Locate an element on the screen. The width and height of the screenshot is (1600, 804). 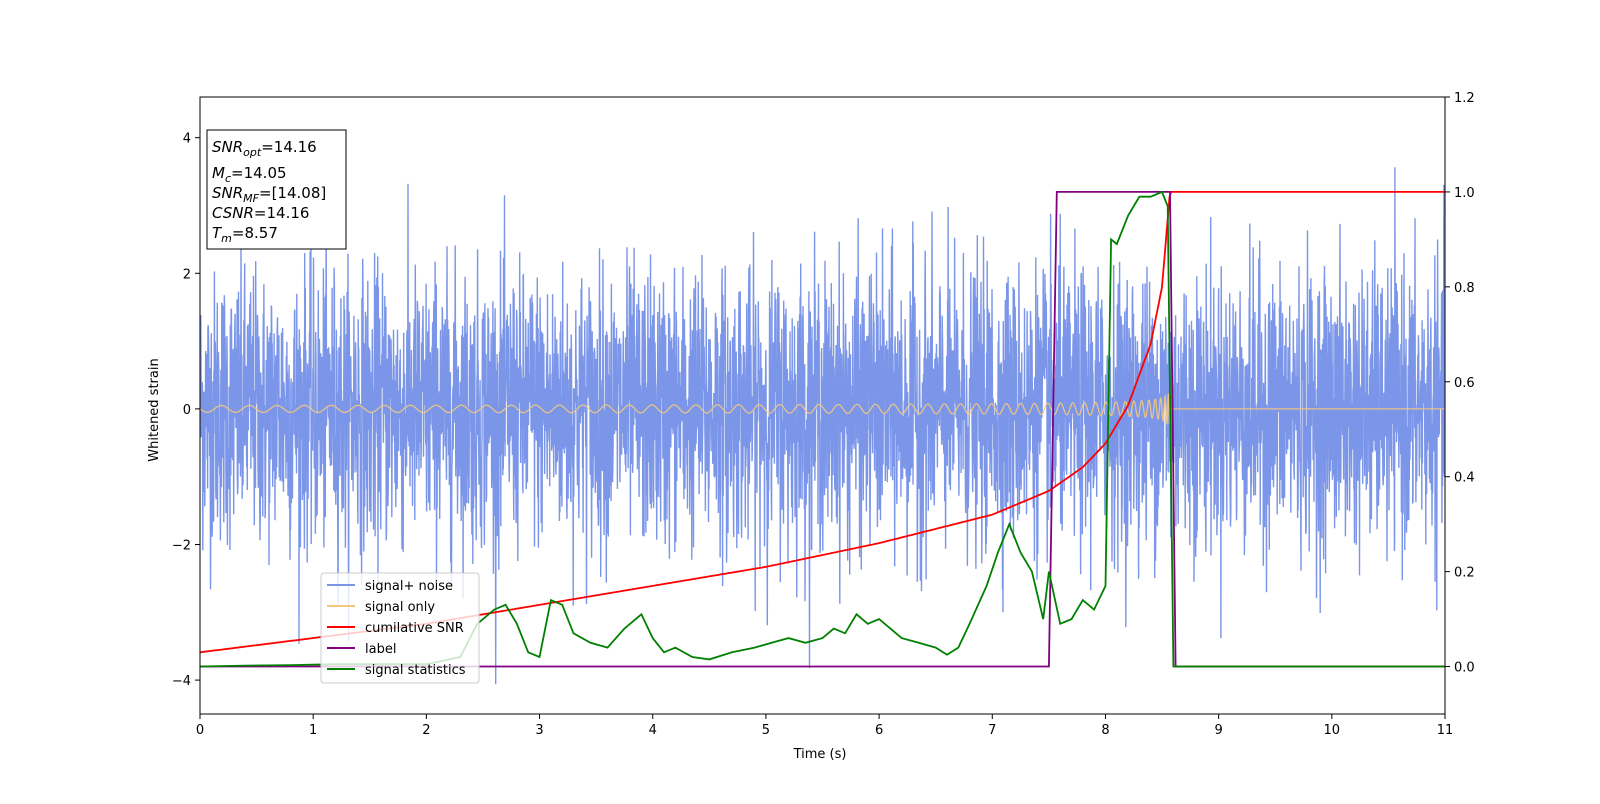
x-tick-label: 0 is located at coordinates (200, 730).